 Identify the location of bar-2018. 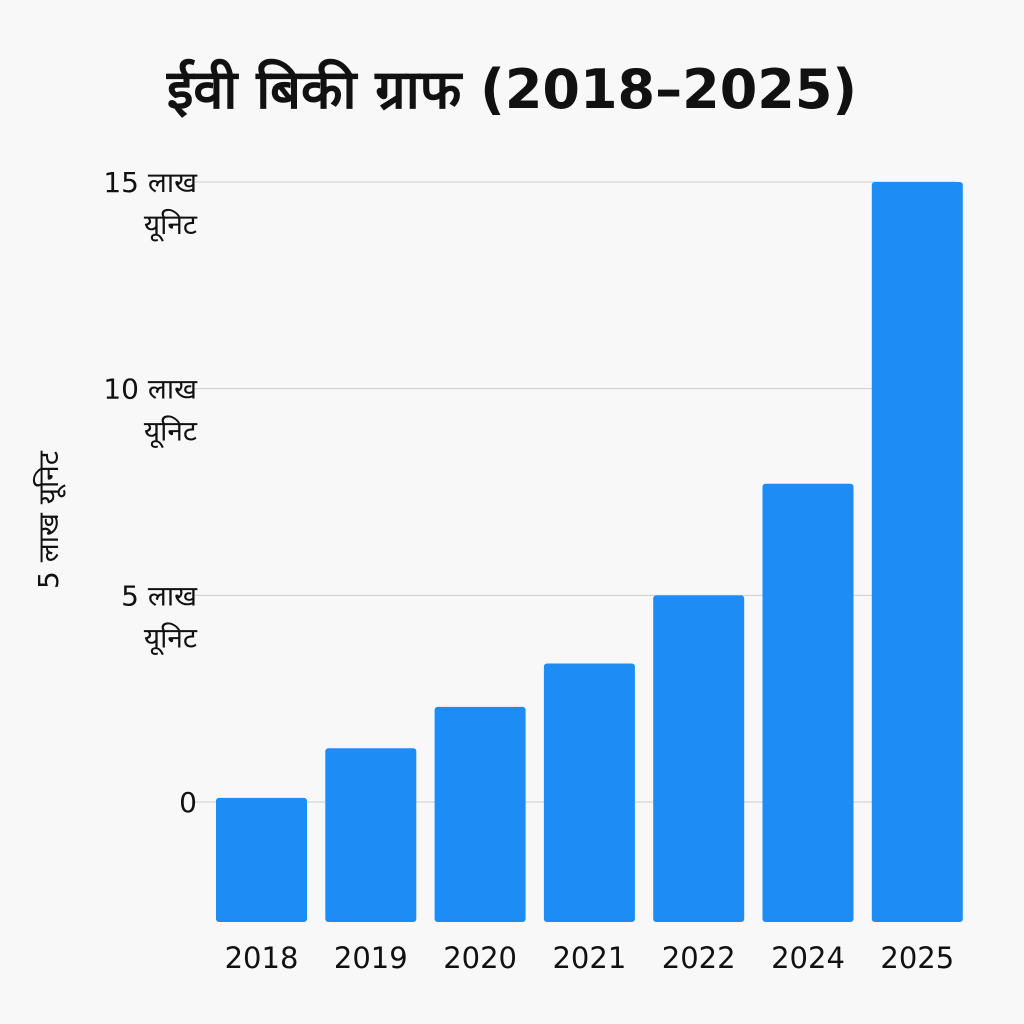
(261, 859).